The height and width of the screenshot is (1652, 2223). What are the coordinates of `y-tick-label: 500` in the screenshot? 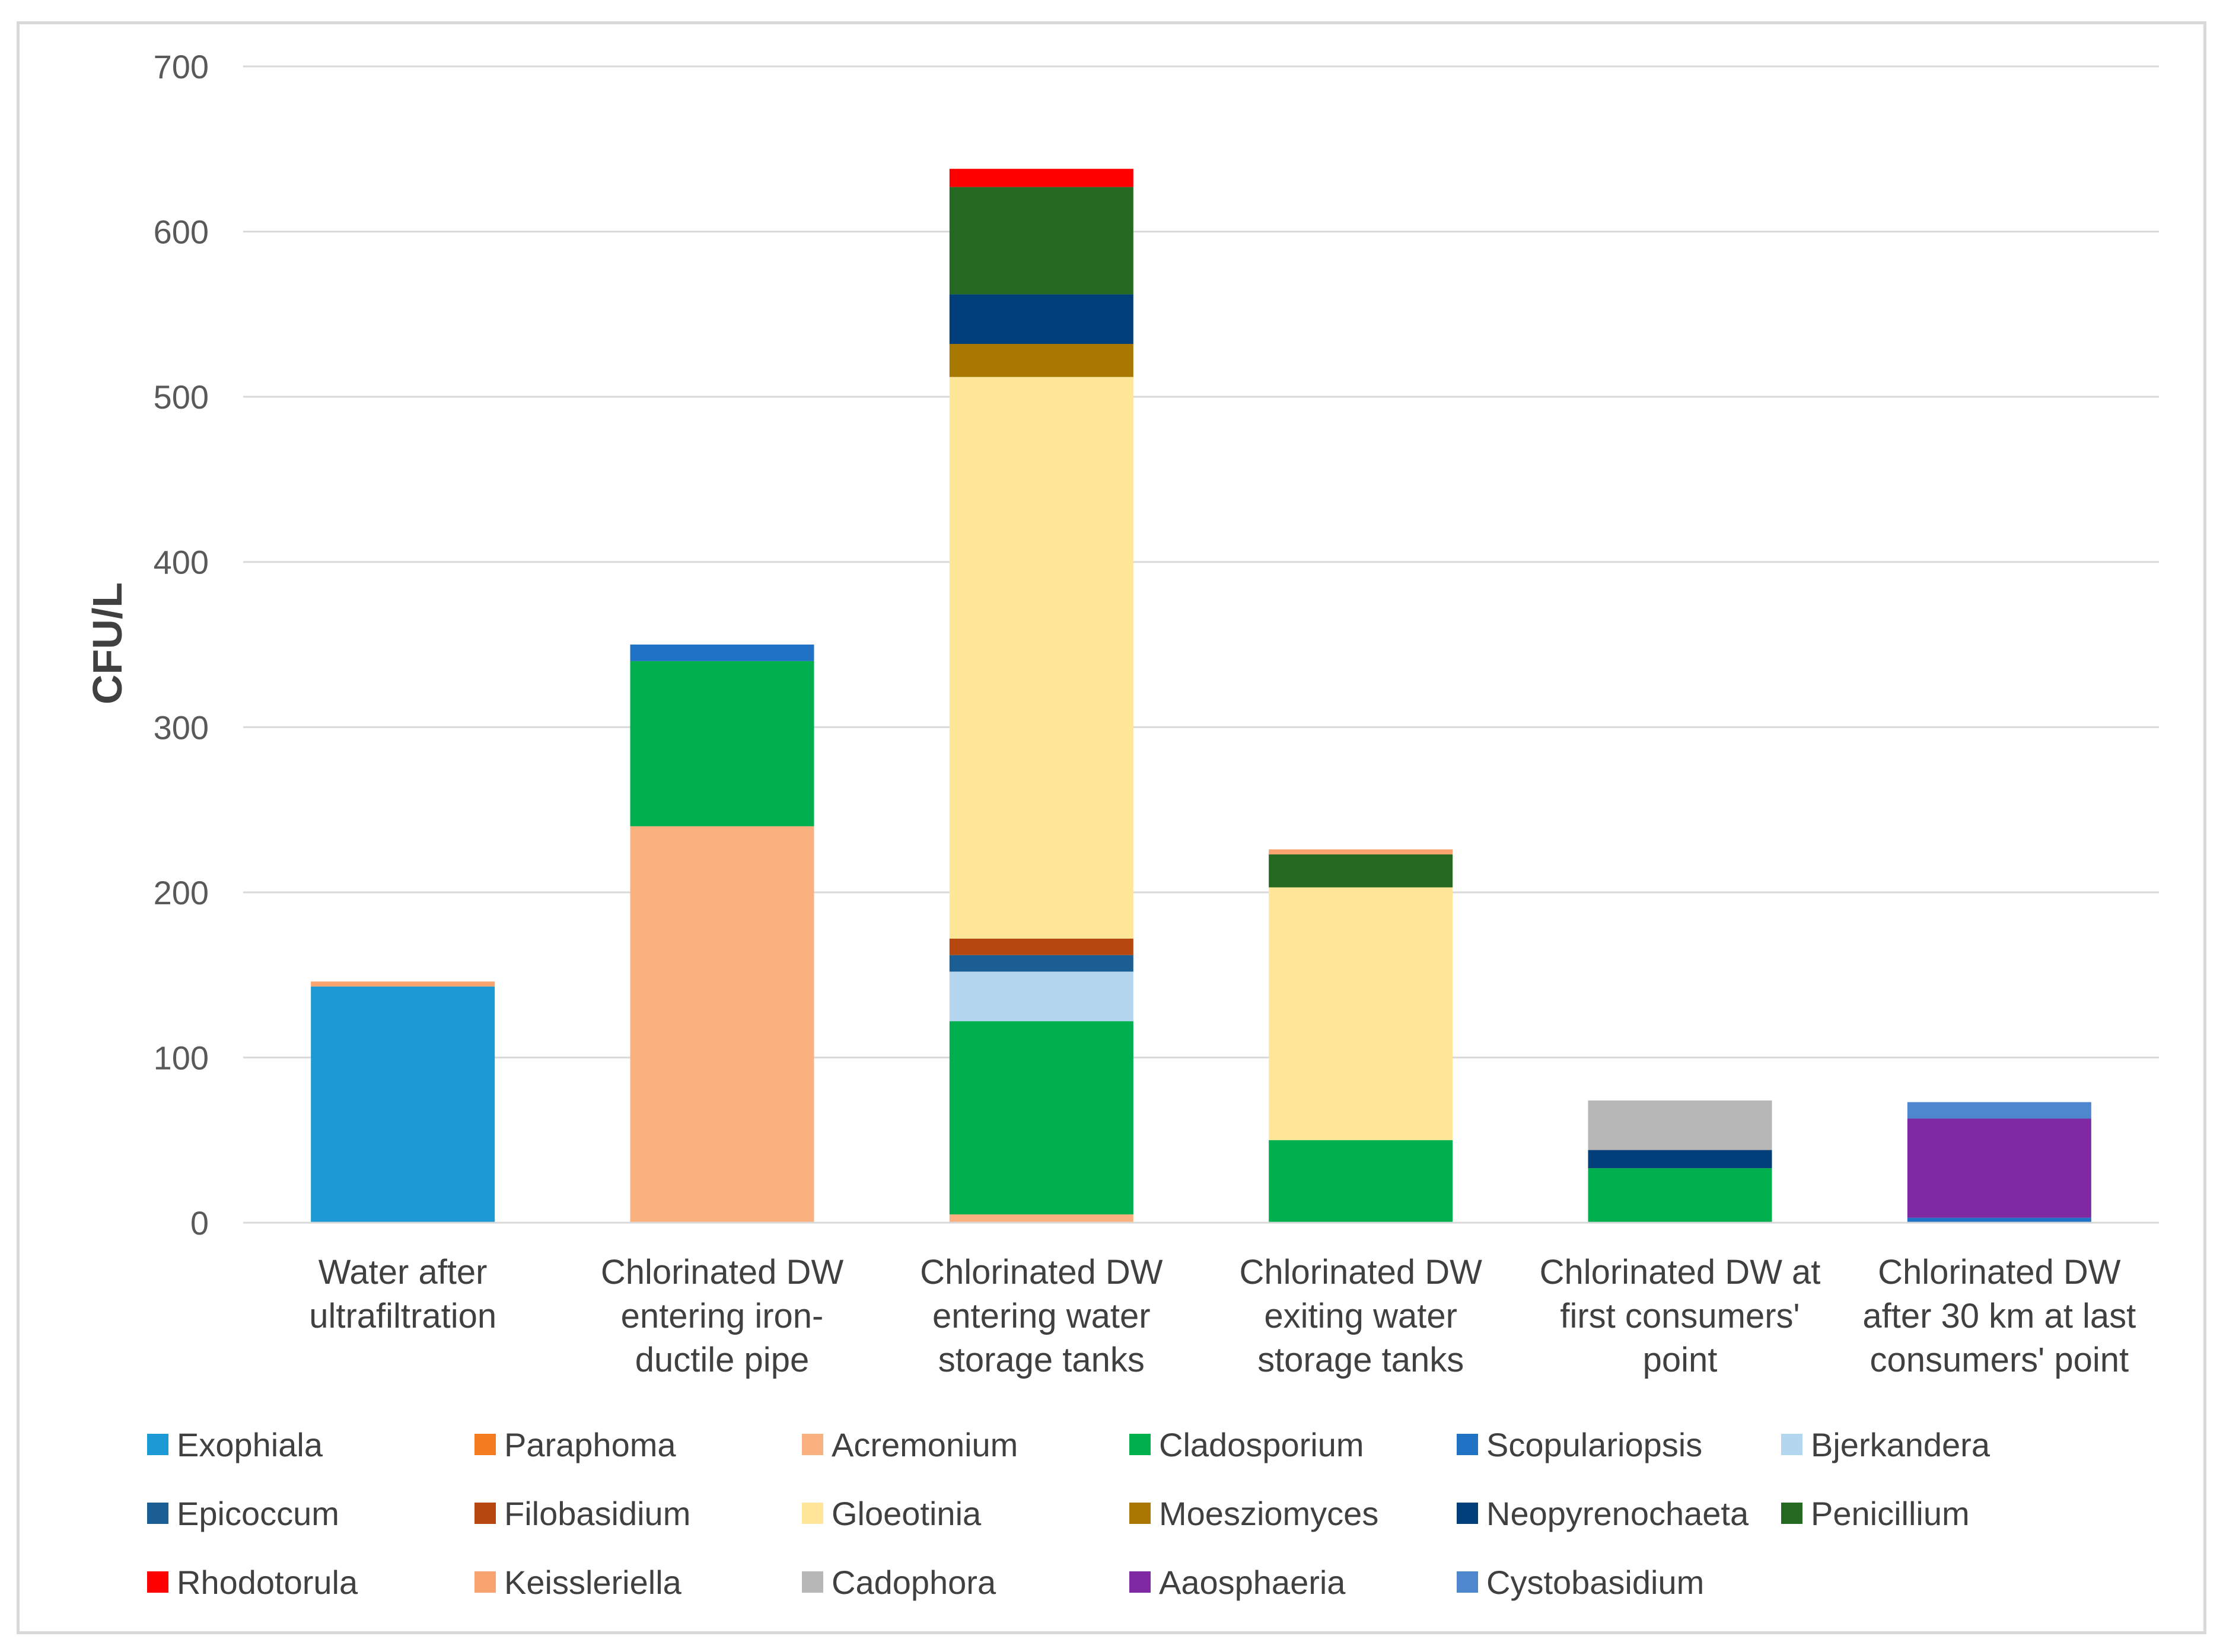 It's located at (181, 397).